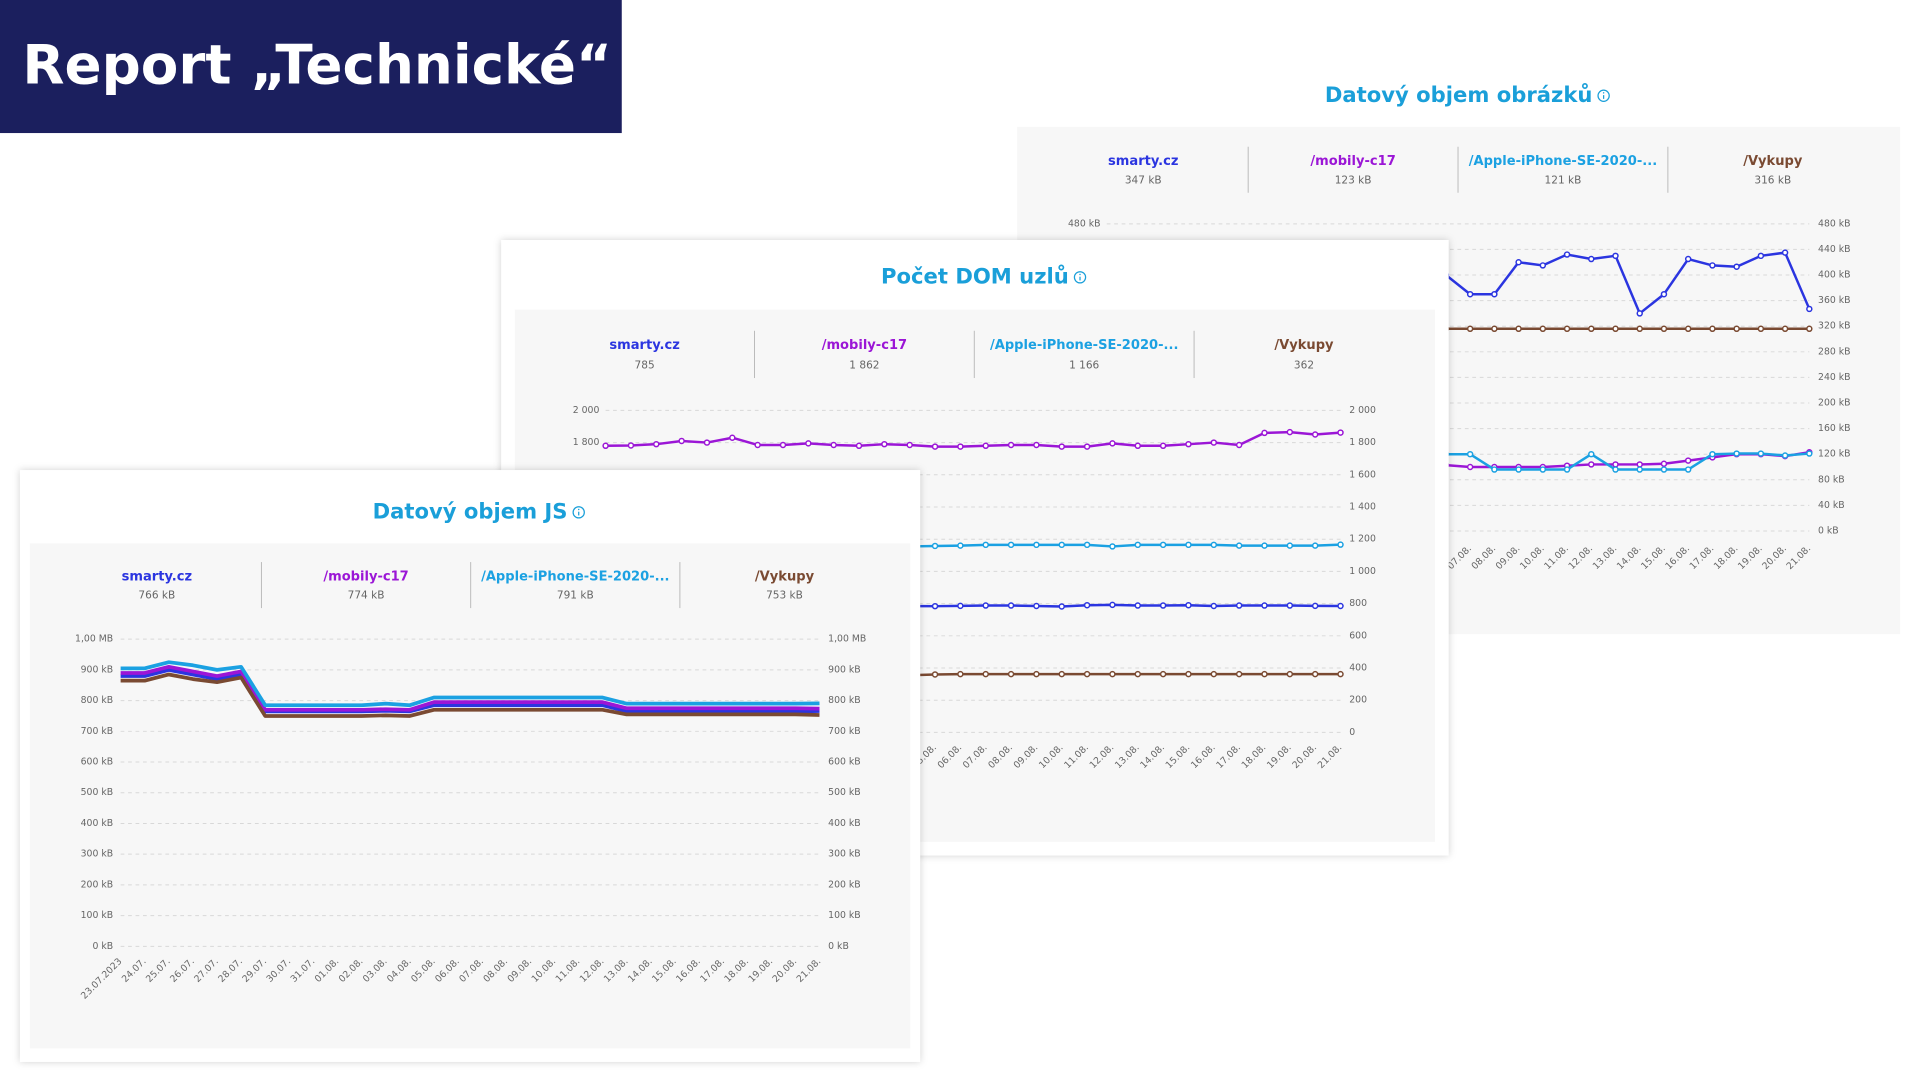  I want to click on y2-tick-label: 240 kB, so click(1834, 377).